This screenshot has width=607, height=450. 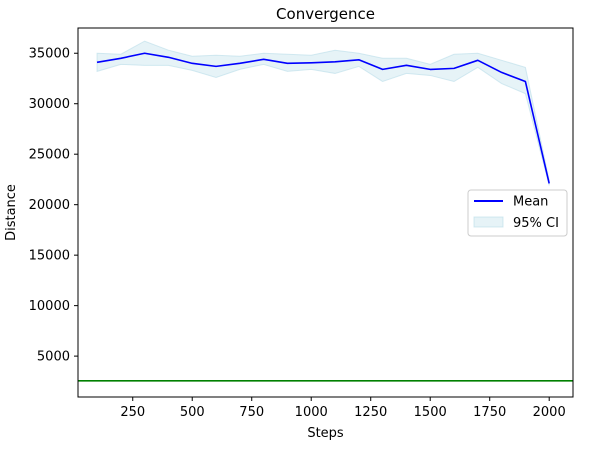 I want to click on y-axis-ticks: 5000 10000 15000 20000 25000 30000 35000, so click(x=53, y=206).